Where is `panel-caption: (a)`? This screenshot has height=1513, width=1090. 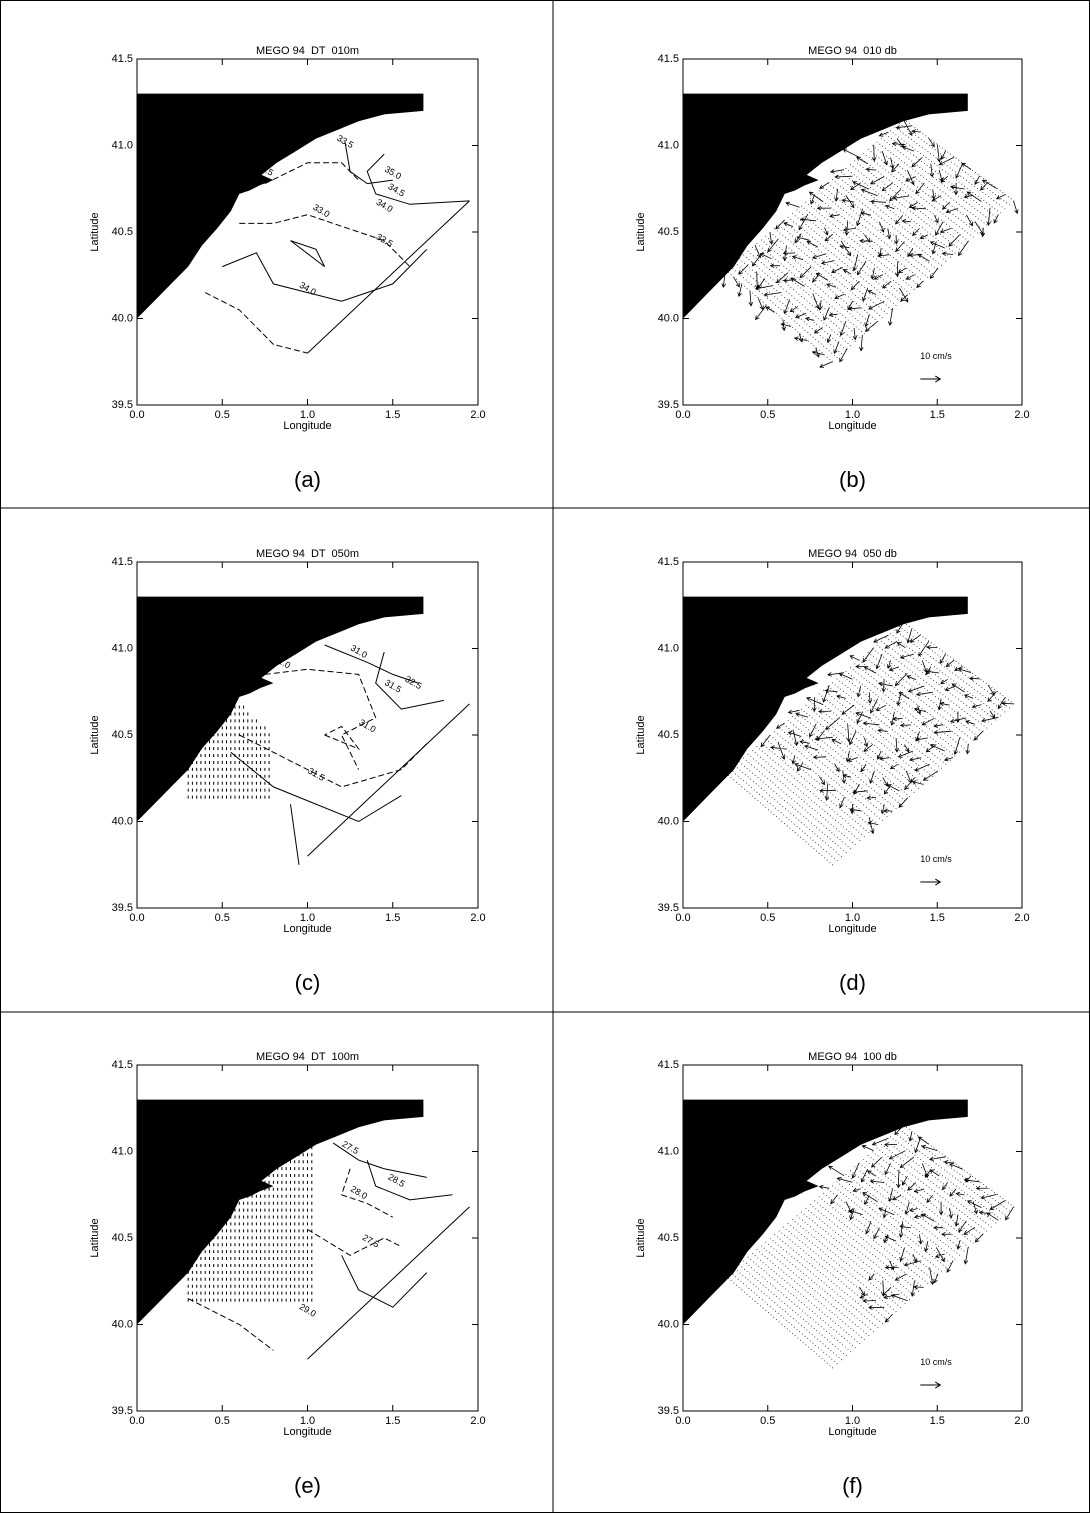 panel-caption: (a) is located at coordinates (307, 479).